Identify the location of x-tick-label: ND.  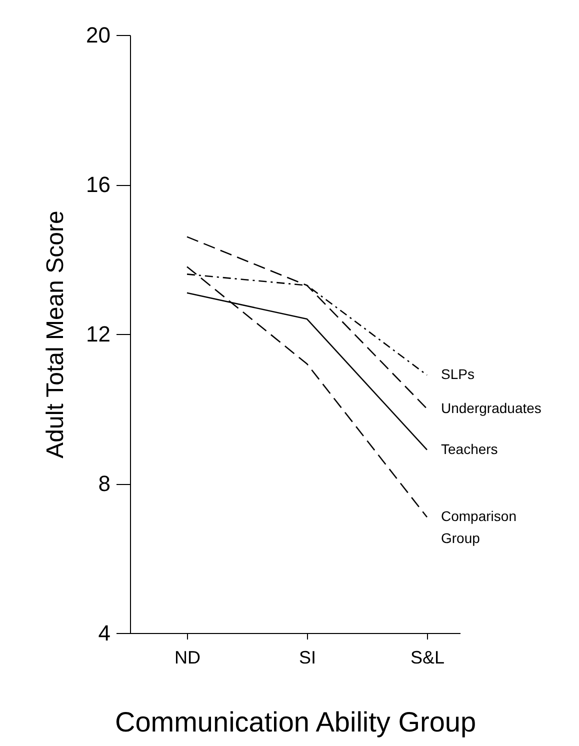
(187, 658).